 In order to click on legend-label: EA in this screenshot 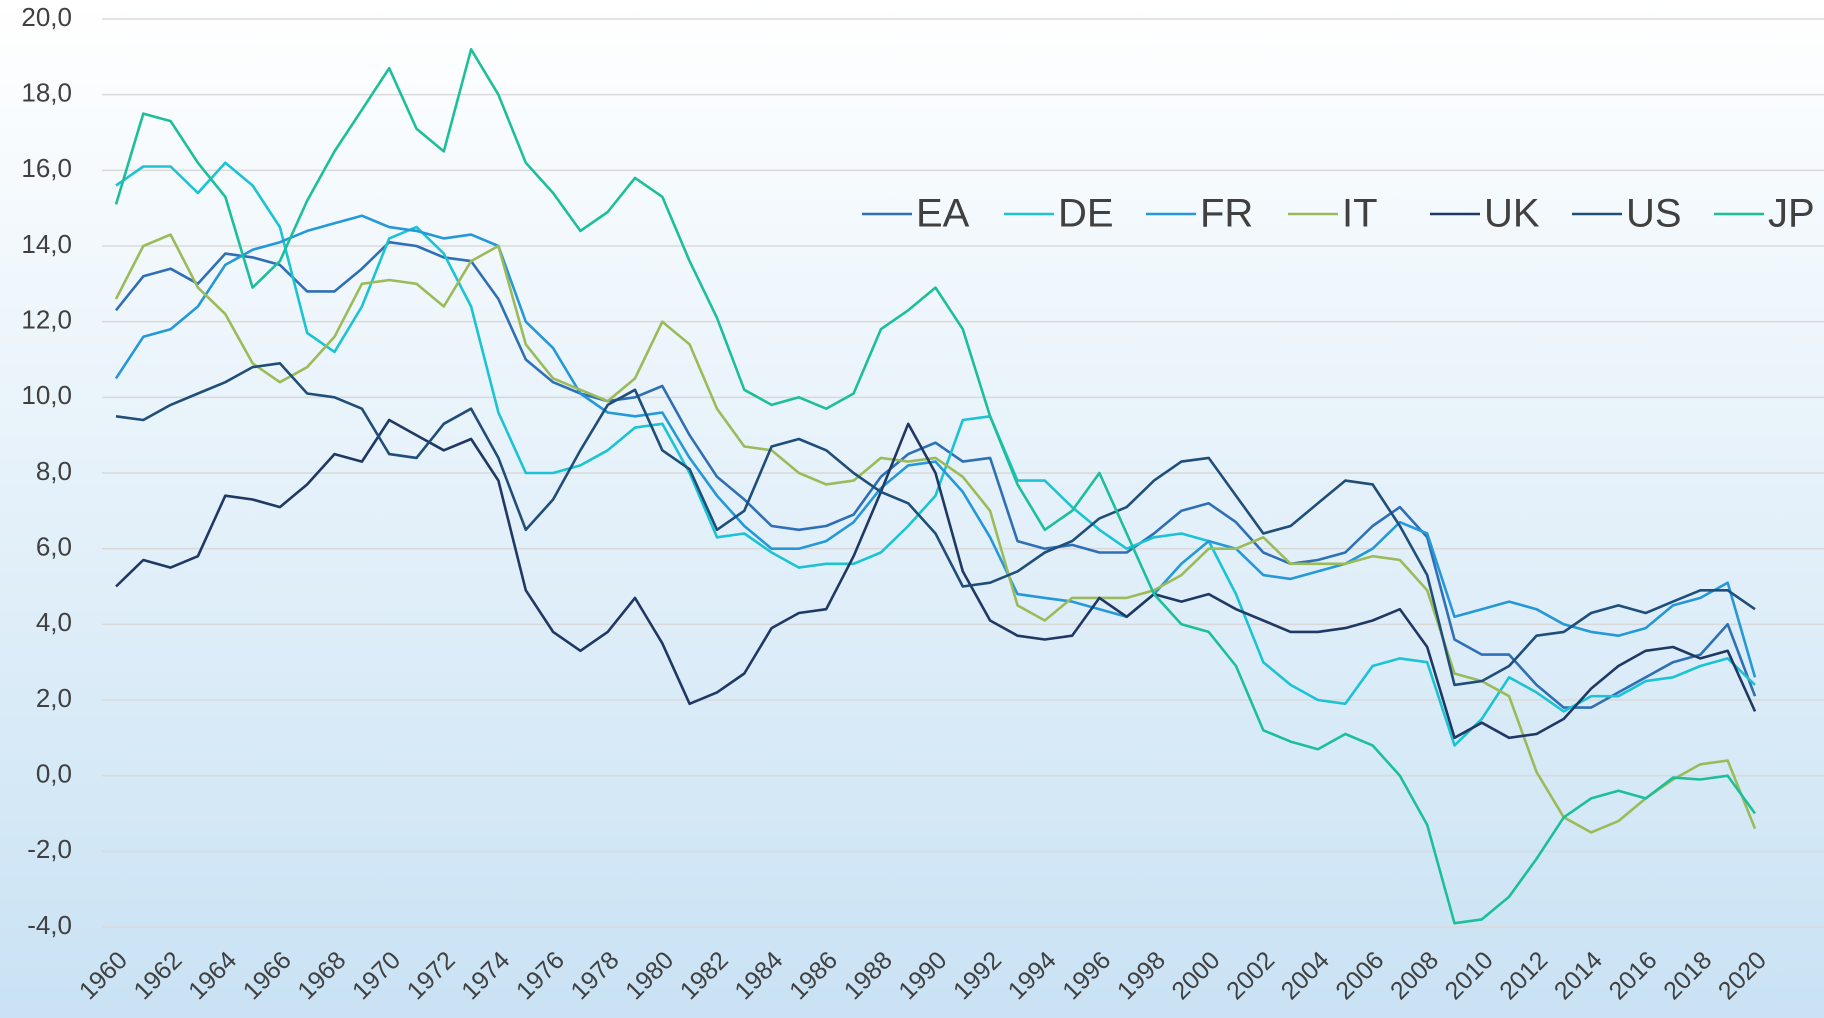, I will do `click(943, 214)`.